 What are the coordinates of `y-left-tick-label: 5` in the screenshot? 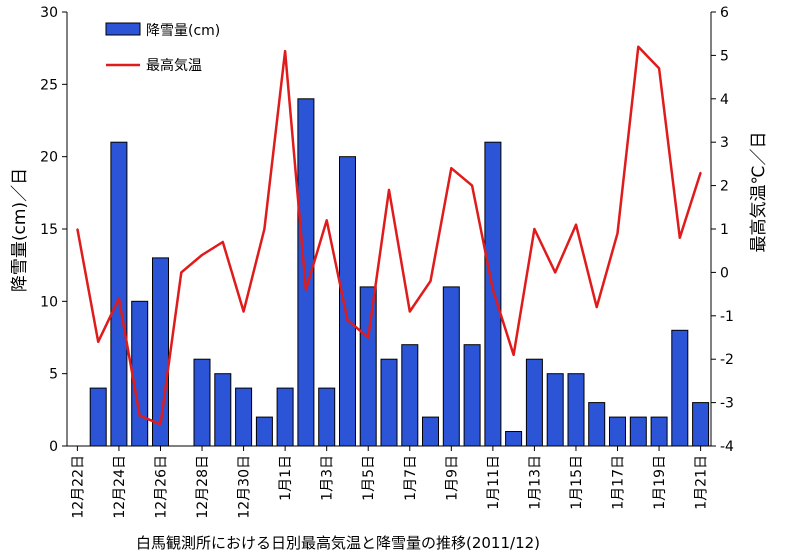 It's located at (53, 375).